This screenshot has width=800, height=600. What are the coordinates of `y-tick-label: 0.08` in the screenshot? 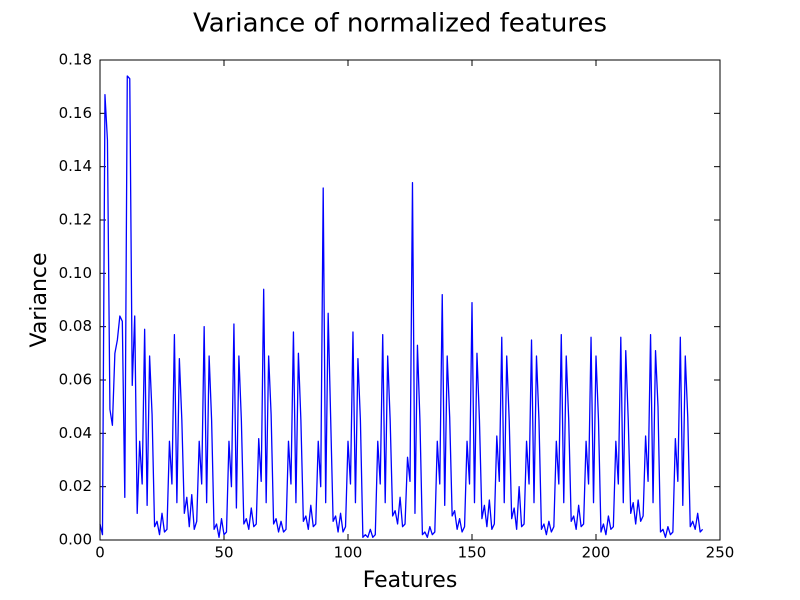 It's located at (75, 326).